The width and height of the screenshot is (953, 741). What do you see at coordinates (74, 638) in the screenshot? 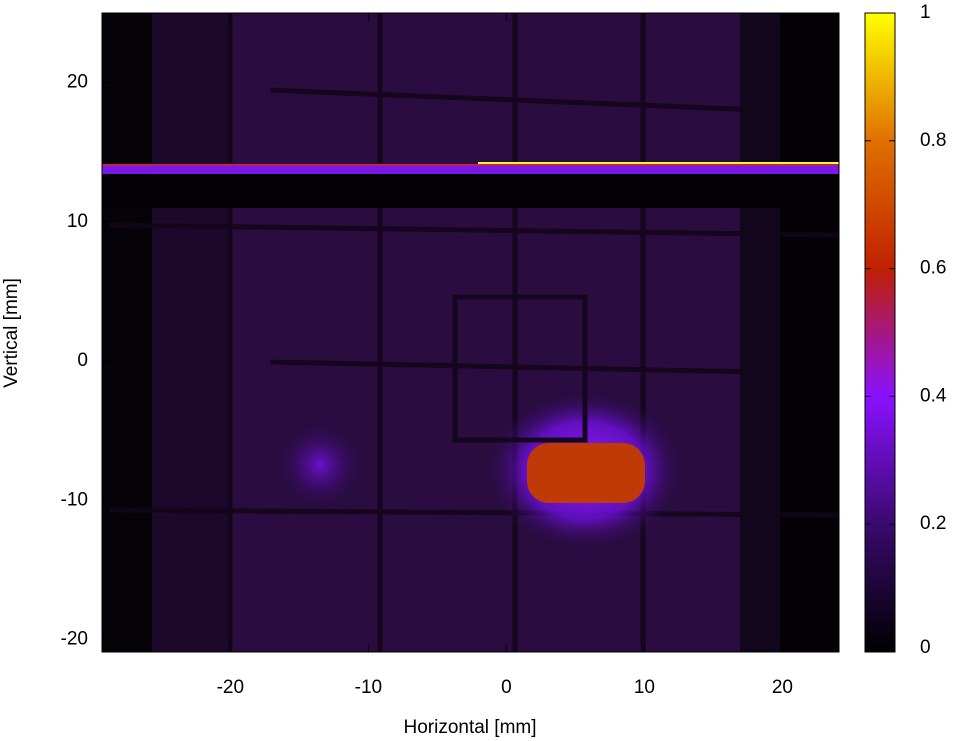
I see `y-tick-label: -20` at bounding box center [74, 638].